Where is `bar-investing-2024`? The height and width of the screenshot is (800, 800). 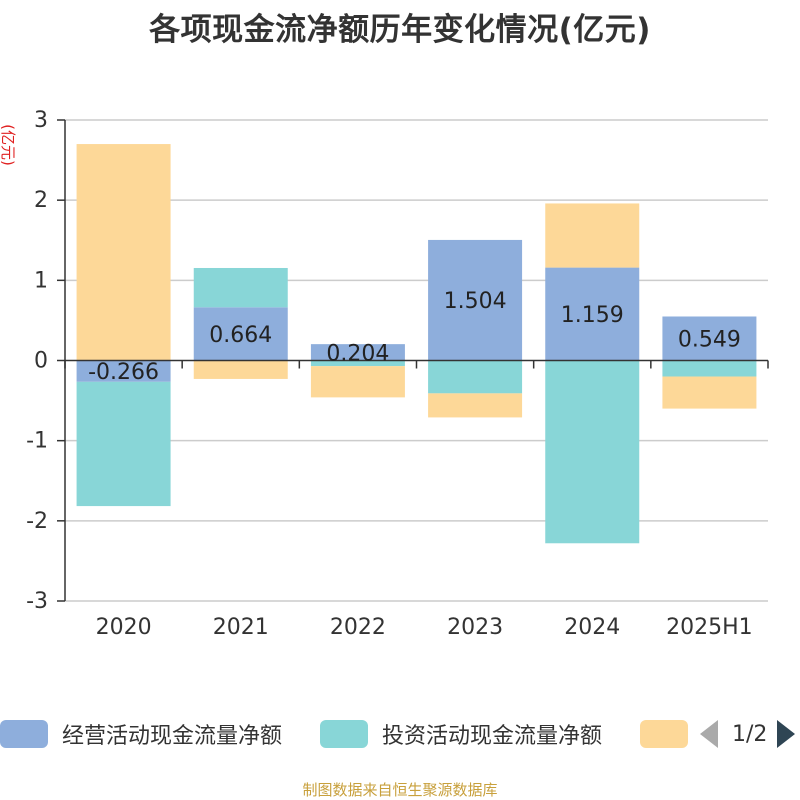
bar-investing-2024 is located at coordinates (592, 452).